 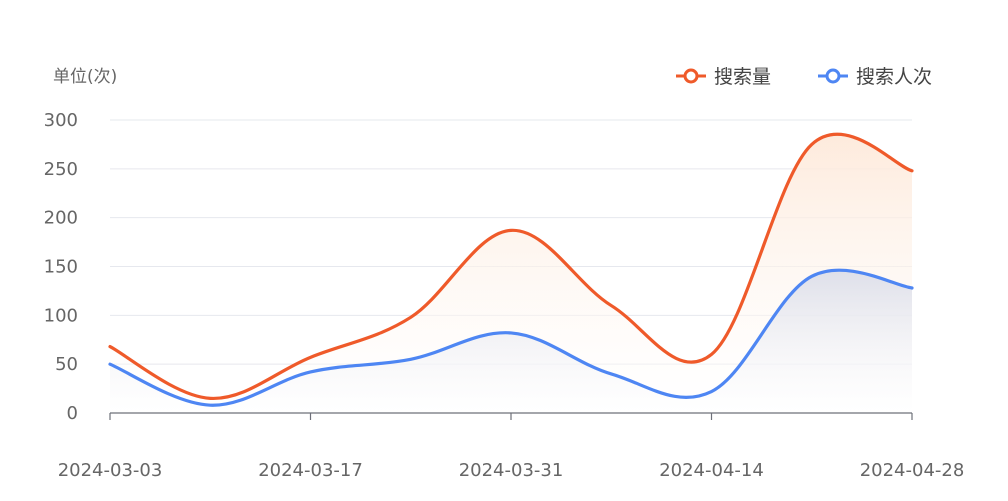 What do you see at coordinates (110, 470) in the screenshot?
I see `x-tick-label: 2024-03-03` at bounding box center [110, 470].